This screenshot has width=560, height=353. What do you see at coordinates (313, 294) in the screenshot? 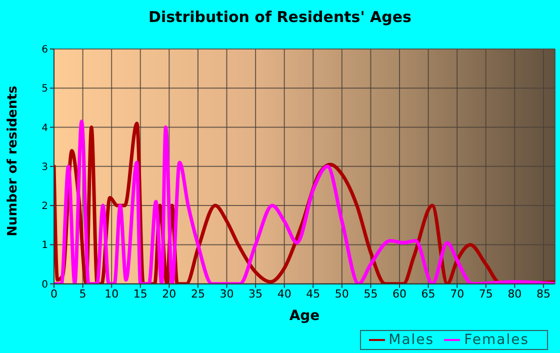
I see `x-tick-label: 45` at bounding box center [313, 294].